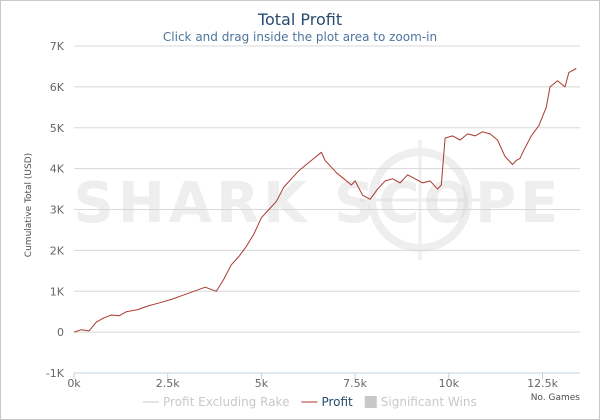  Describe the element at coordinates (449, 383) in the screenshot. I see `x-tick-label: 10k` at that location.